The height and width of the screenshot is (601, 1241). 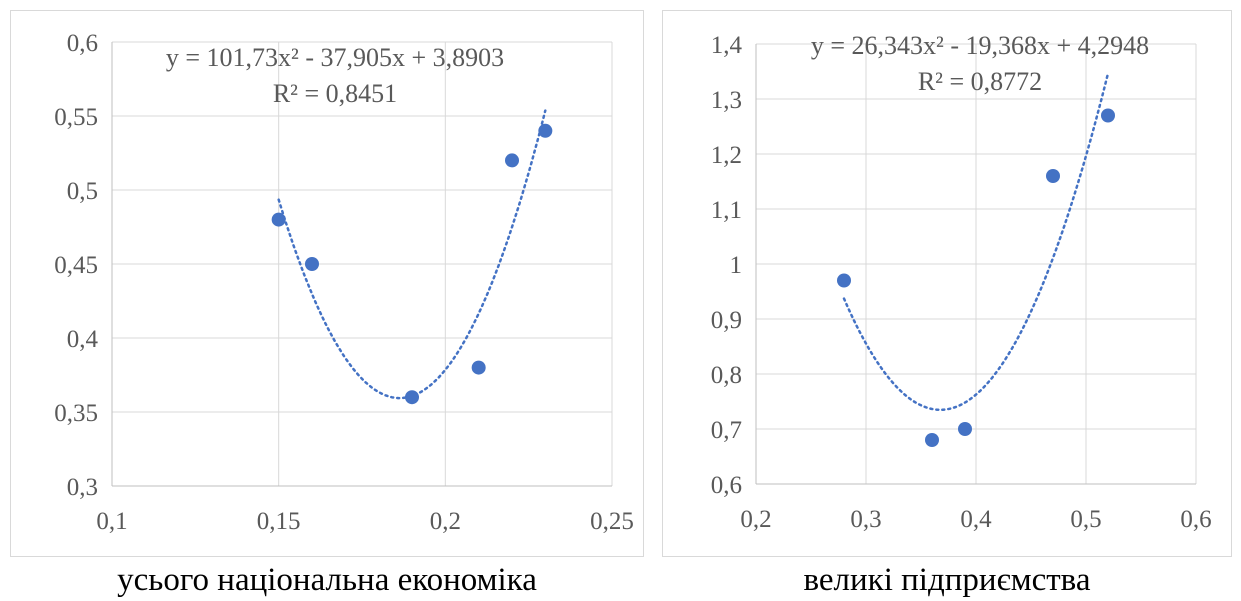 I want to click on x-tick-labels: 0,1 0,15 0,2 0,25, so click(x=365, y=521).